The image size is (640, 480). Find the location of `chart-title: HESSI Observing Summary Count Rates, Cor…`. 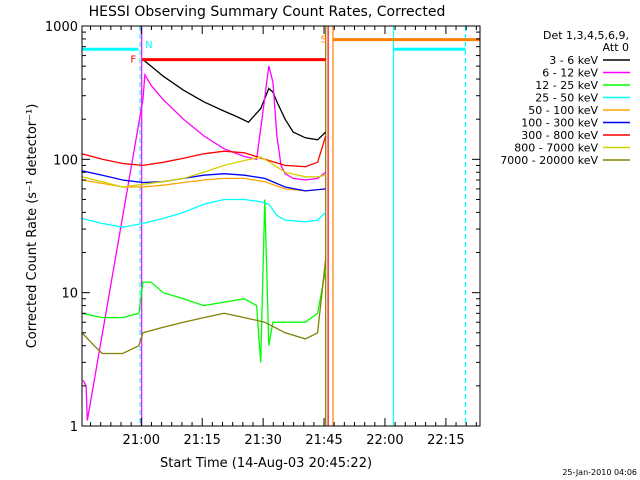

chart-title: HESSI Observing Summary Count Rates, Cor… is located at coordinates (267, 12).